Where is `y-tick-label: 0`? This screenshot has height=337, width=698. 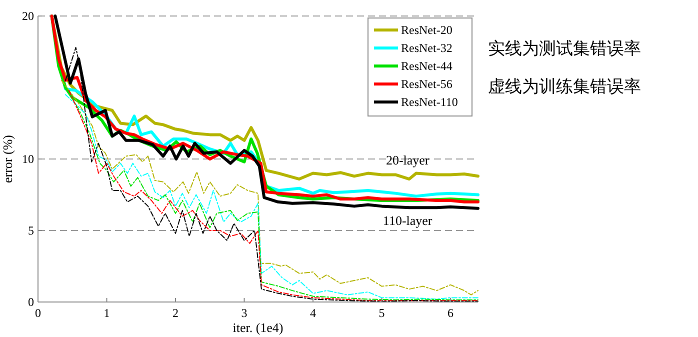 y-tick-label: 0 is located at coordinates (31, 302).